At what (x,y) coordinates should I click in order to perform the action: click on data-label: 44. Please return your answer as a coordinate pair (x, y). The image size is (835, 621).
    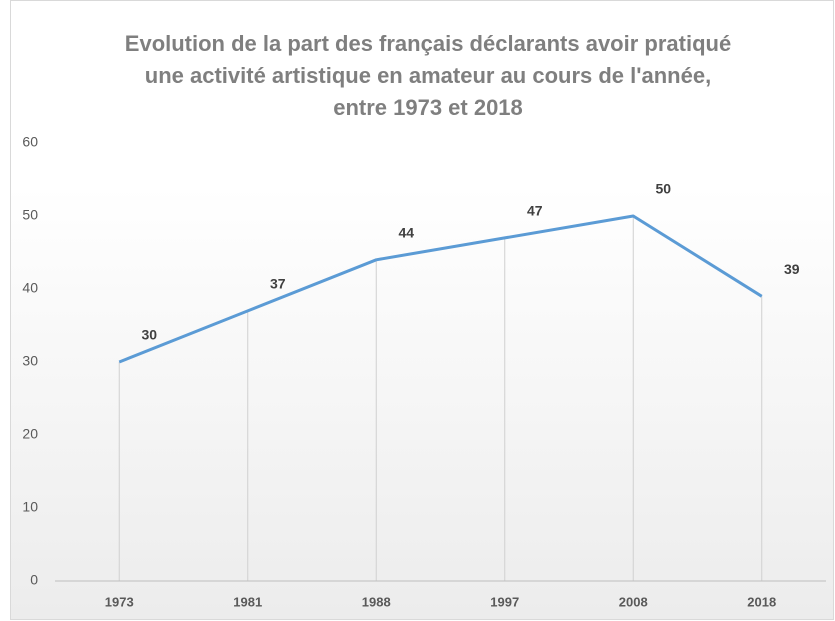
    Looking at the image, I should click on (406, 233).